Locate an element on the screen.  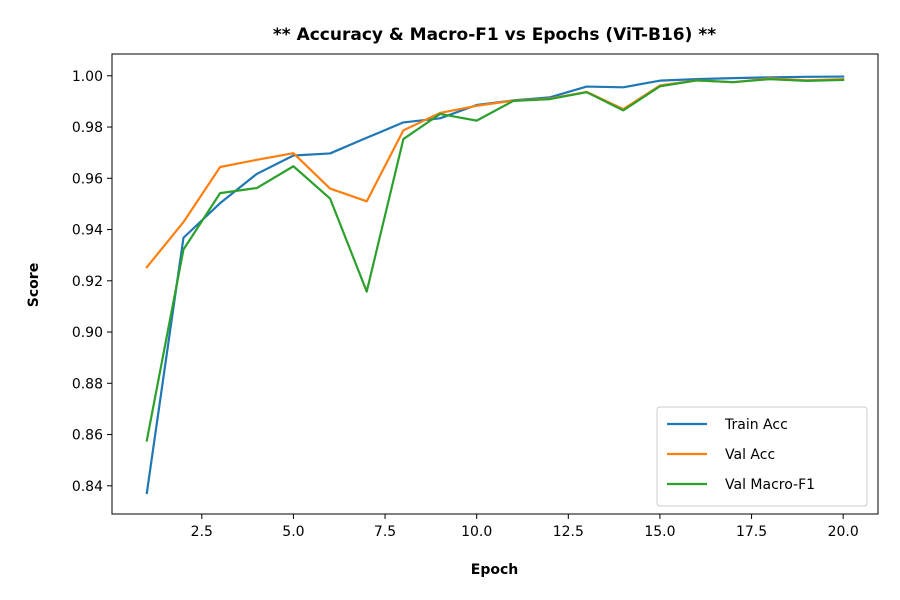
y-tick-label: 0.88 is located at coordinates (87, 384).